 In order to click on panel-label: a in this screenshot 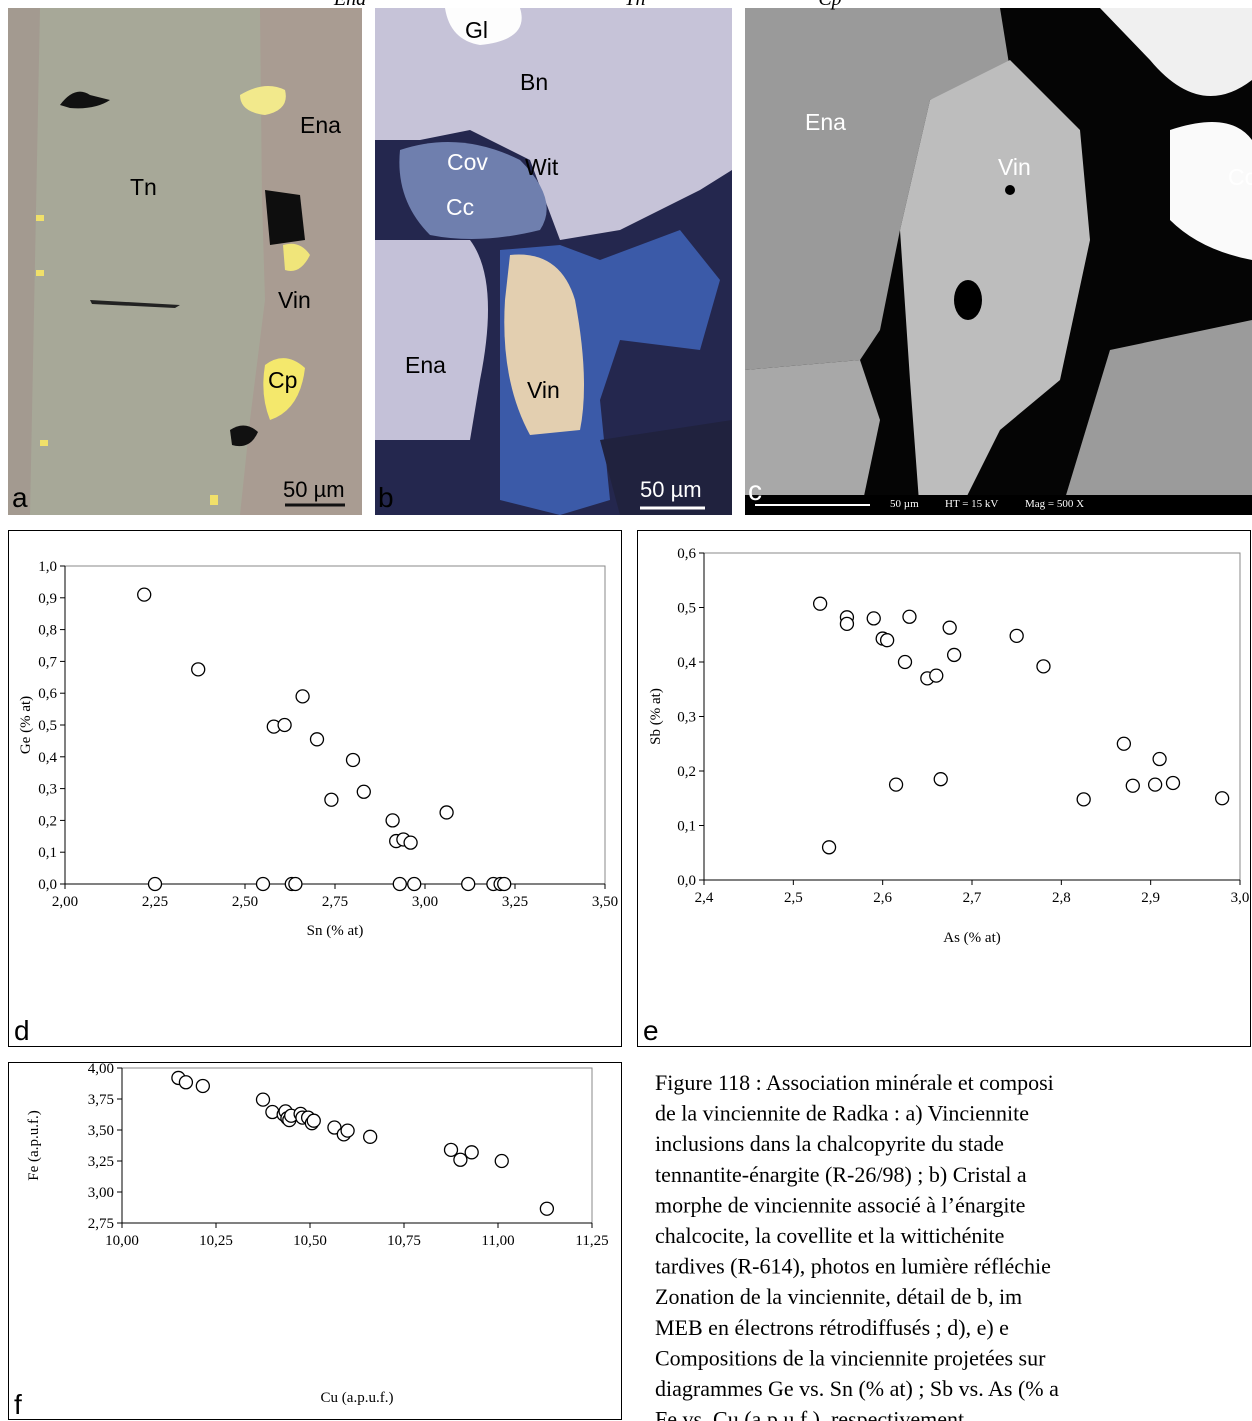, I will do `click(20, 497)`.